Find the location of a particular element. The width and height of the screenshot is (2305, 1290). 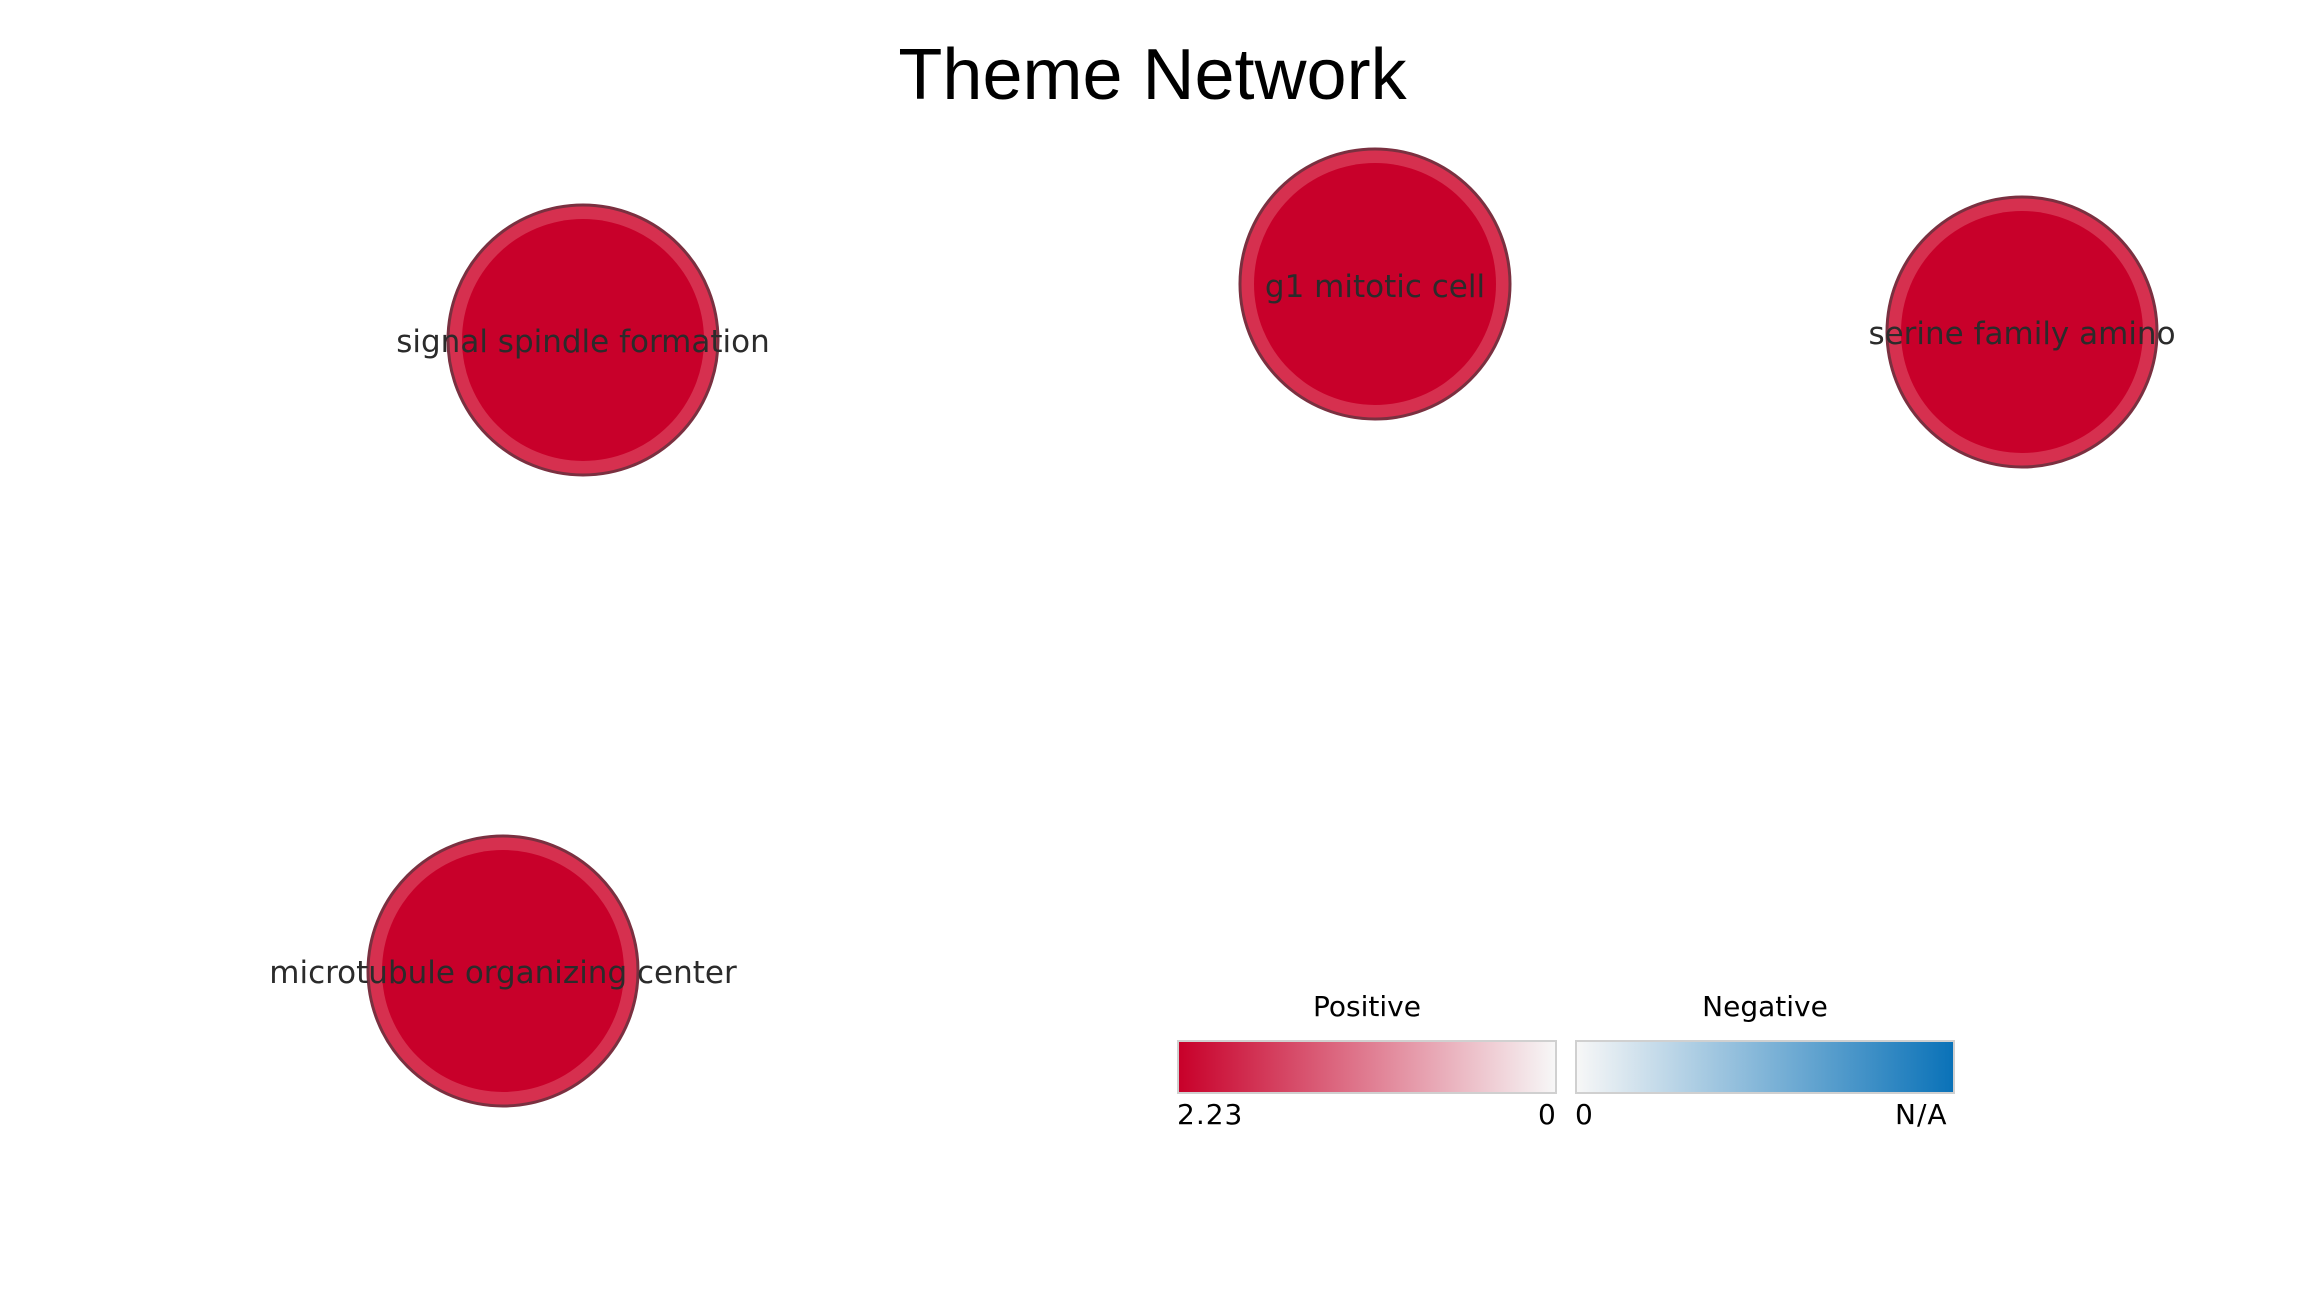

node-label: signal spindle formation is located at coordinates (583, 342).